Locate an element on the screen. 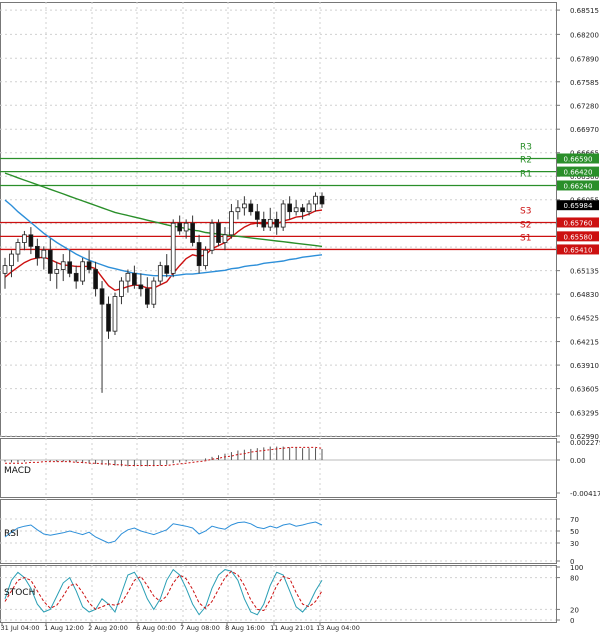  pivot-price-tag-label: 0.66240 is located at coordinates (578, 186).